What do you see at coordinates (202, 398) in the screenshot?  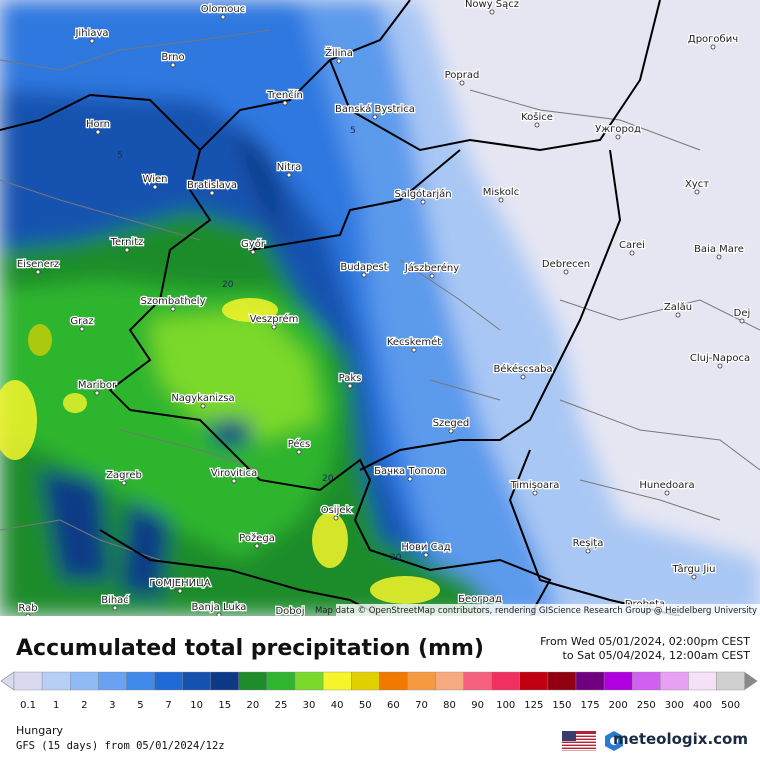 I see `city-label: Nagykanizsa` at bounding box center [202, 398].